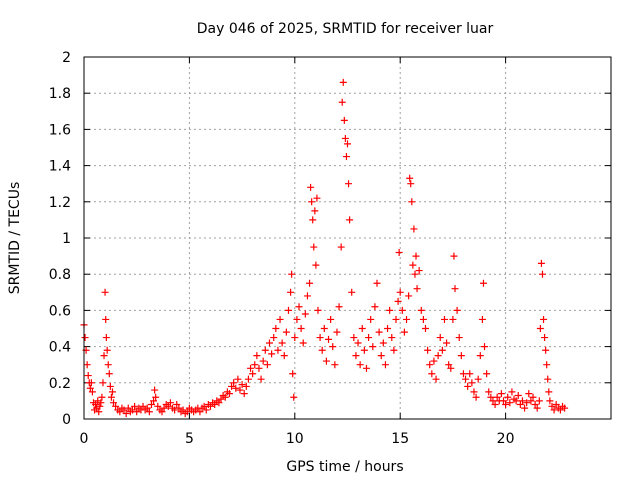 Image resolution: width=640 pixels, height=480 pixels. Describe the element at coordinates (60, 130) in the screenshot. I see `y-tick-label: 1.6` at that location.